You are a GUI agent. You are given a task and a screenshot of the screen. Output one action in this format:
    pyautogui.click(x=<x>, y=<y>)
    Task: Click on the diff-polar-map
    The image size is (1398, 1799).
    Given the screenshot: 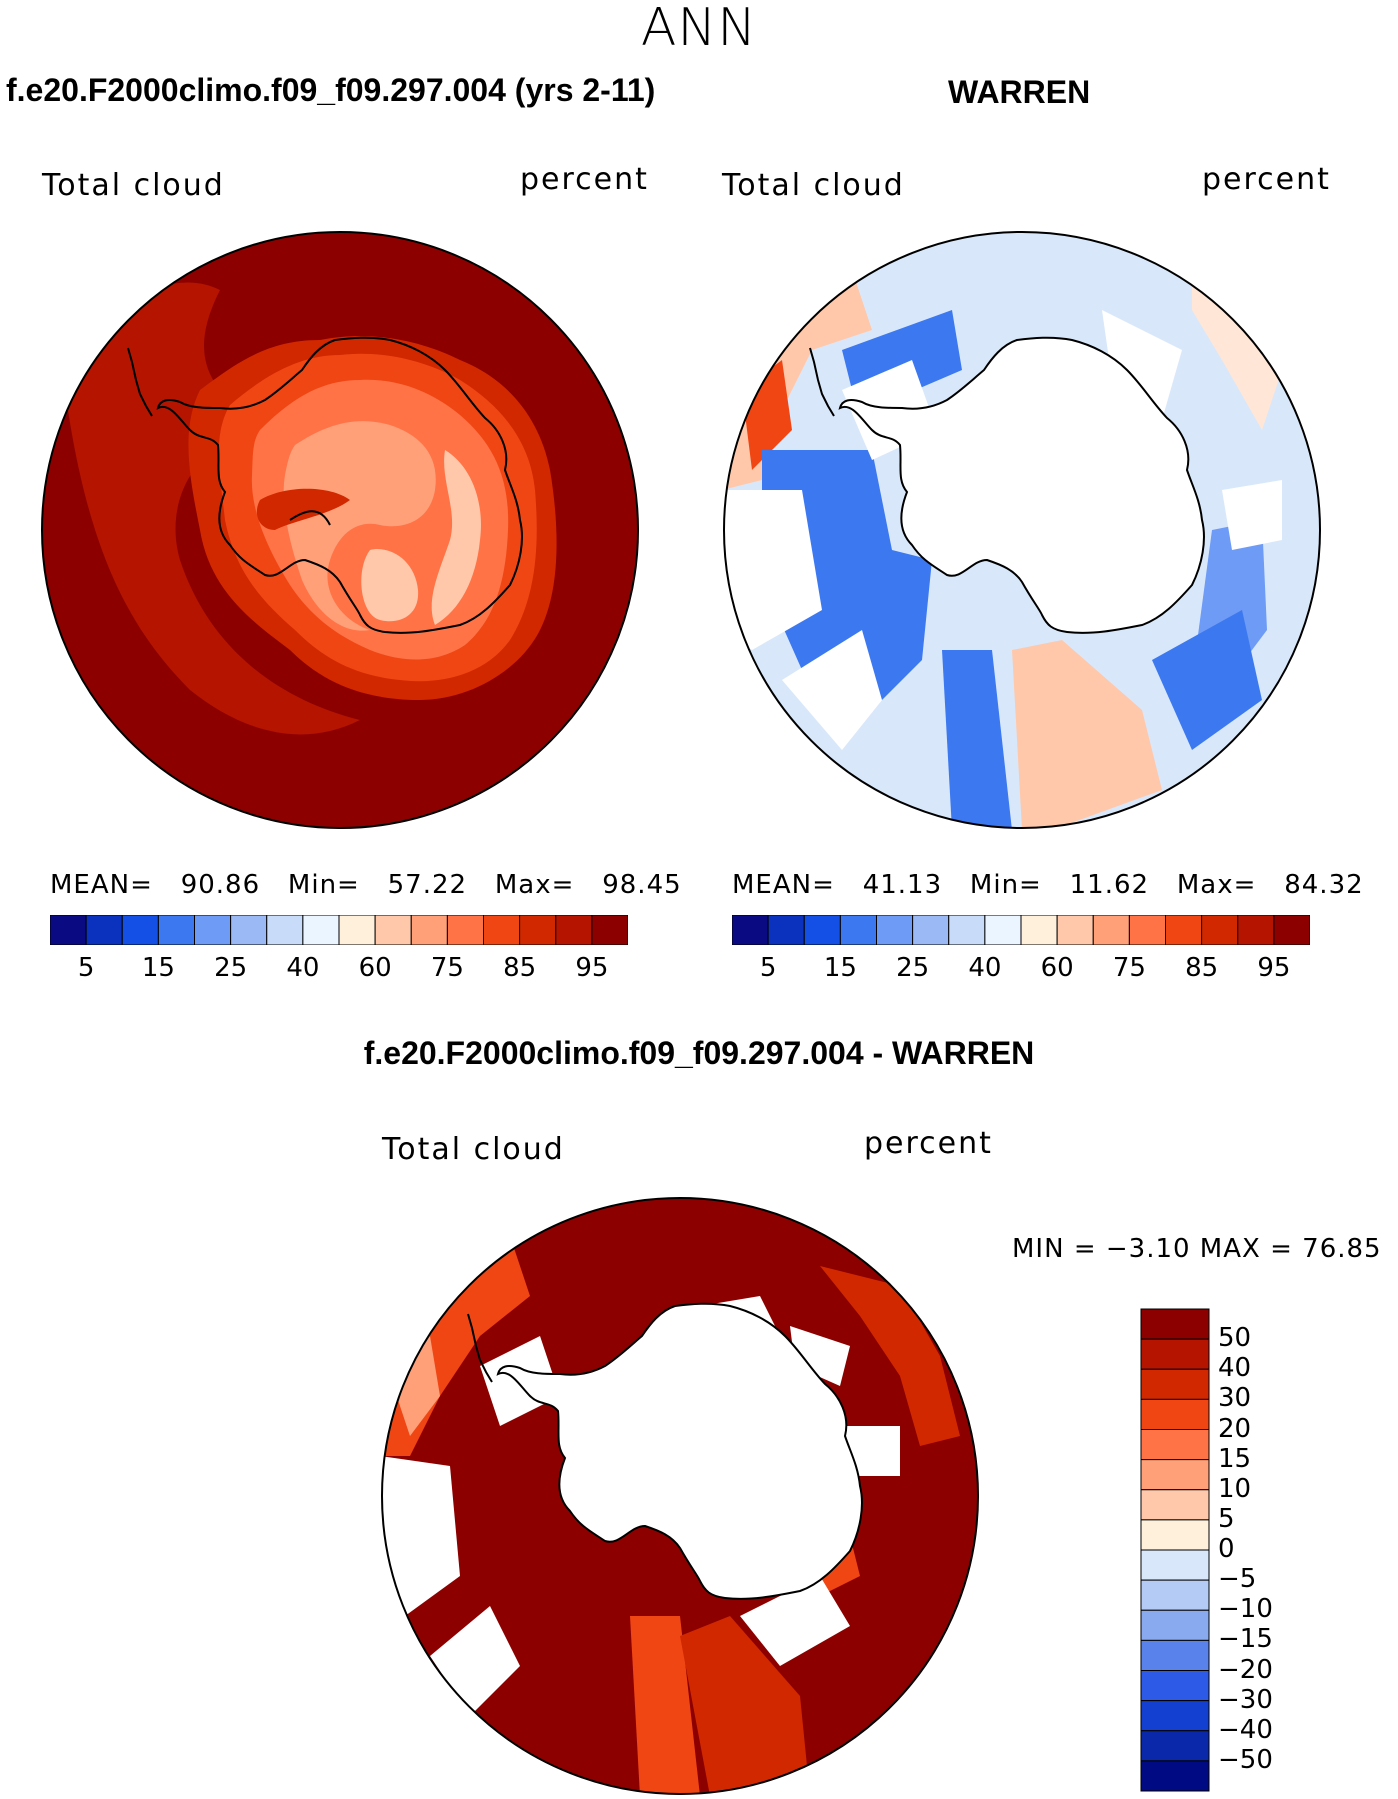 What is the action you would take?
    pyautogui.click(x=680, y=1496)
    